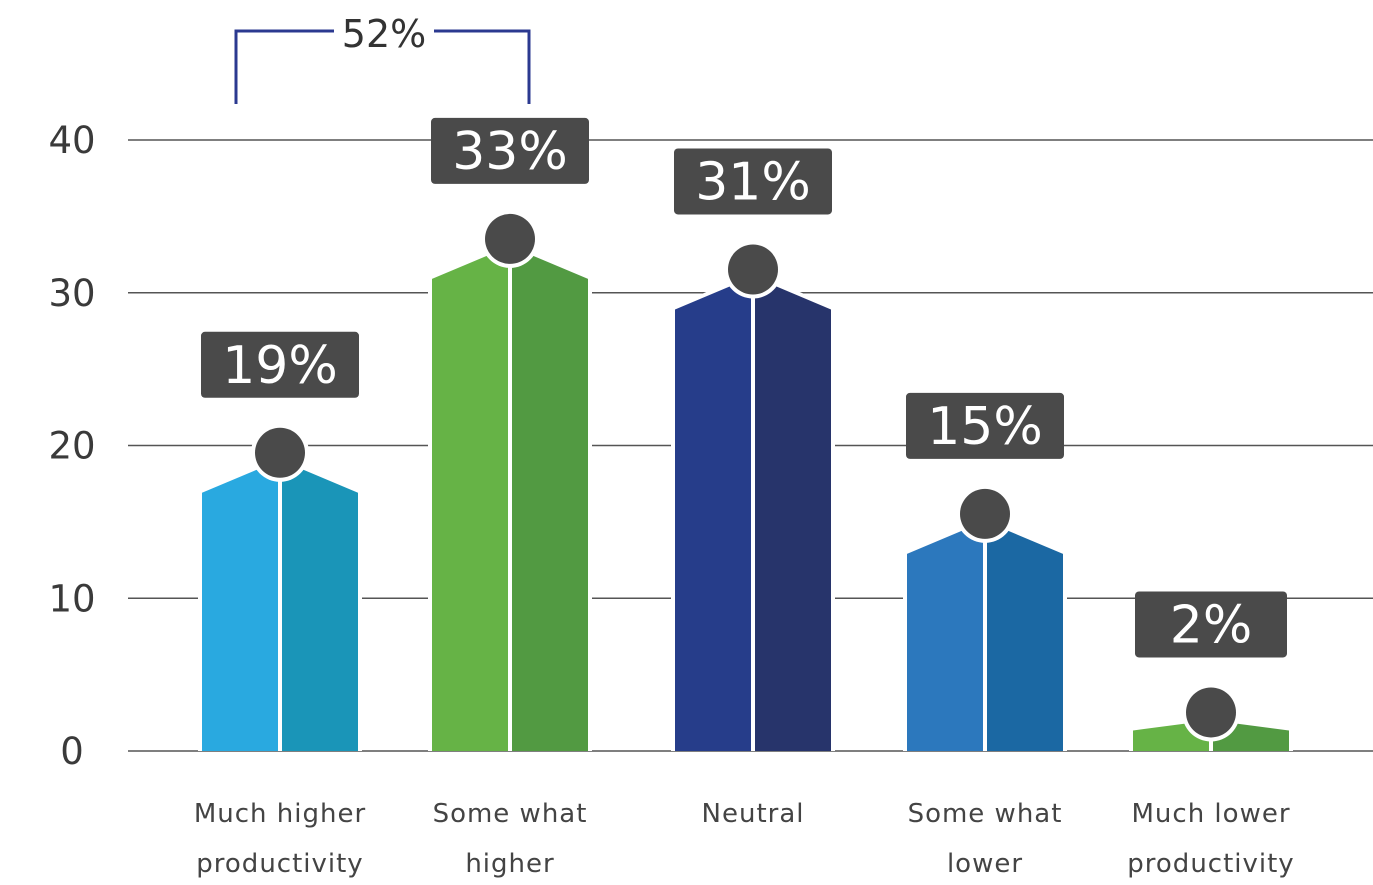 Image resolution: width=1373 pixels, height=885 pixels. What do you see at coordinates (71, 293) in the screenshot?
I see `y-tick-label: 30` at bounding box center [71, 293].